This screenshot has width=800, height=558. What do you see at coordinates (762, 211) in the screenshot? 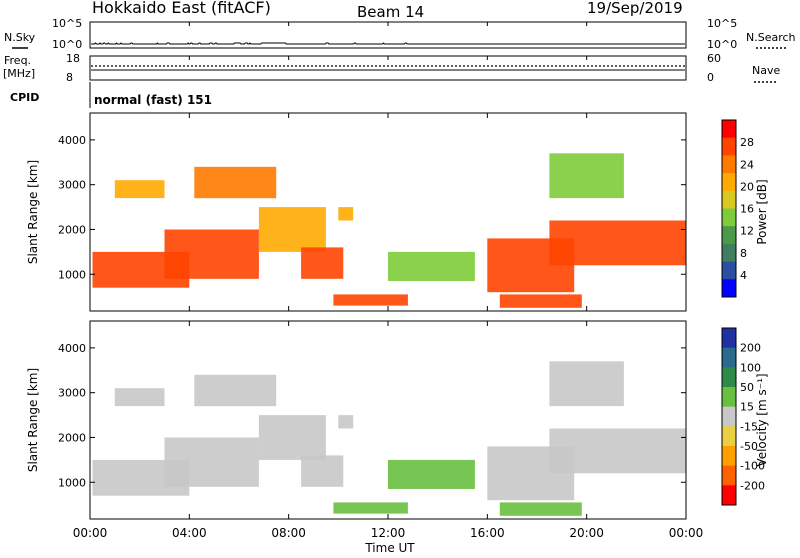
I see `power-colorbar-label: Power [dB]` at bounding box center [762, 211].